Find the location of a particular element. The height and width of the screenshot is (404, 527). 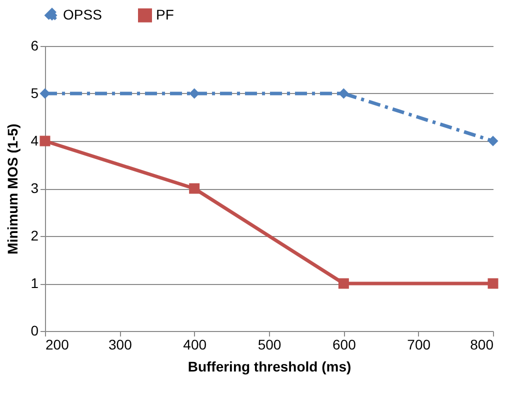

y-tick-label: 3 is located at coordinates (34, 188).